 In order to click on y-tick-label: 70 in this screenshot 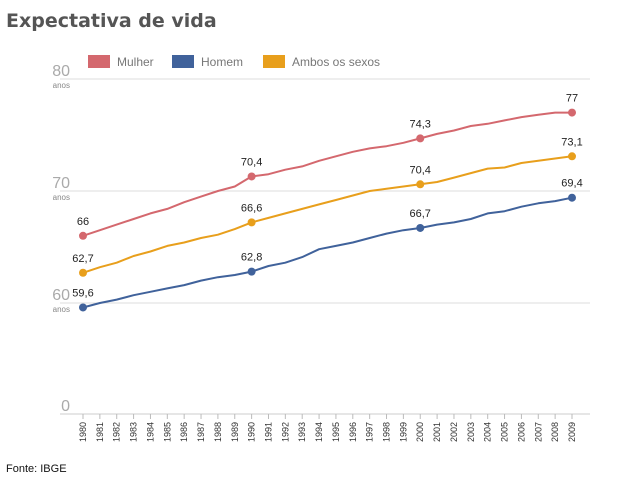, I will do `click(61, 183)`.